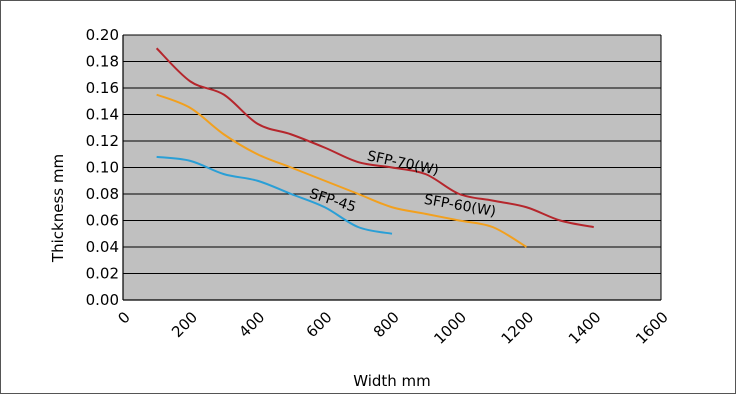  Describe the element at coordinates (102, 35) in the screenshot. I see `y-tick-label: 0.20` at that location.